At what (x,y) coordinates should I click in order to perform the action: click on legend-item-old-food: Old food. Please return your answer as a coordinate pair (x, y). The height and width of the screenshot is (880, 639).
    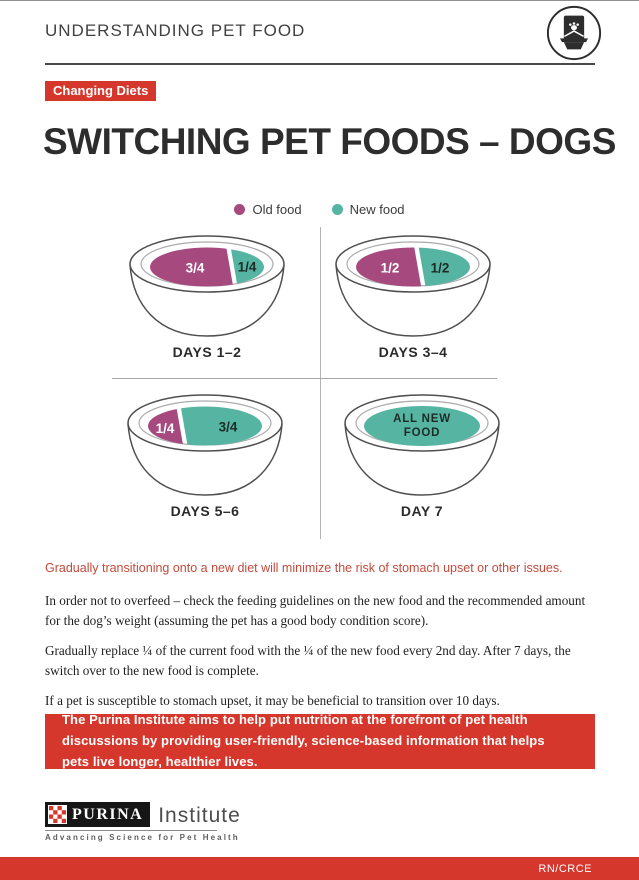
    Looking at the image, I should click on (268, 209).